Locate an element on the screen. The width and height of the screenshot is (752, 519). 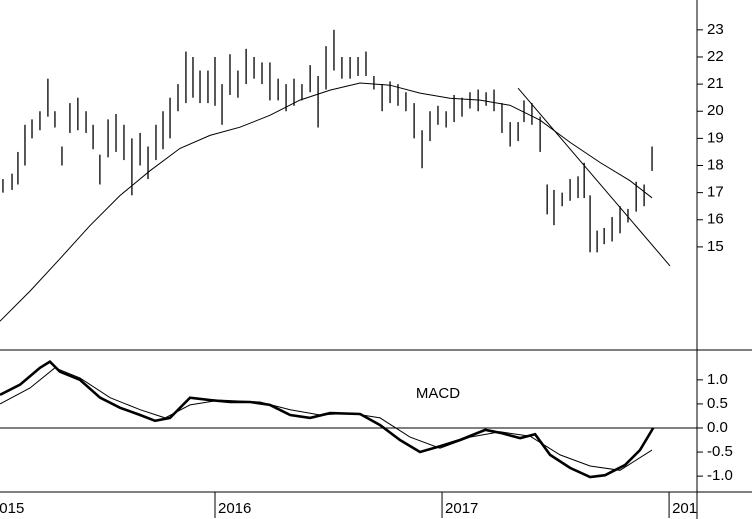
y-tick-label: 19 is located at coordinates (715, 137).